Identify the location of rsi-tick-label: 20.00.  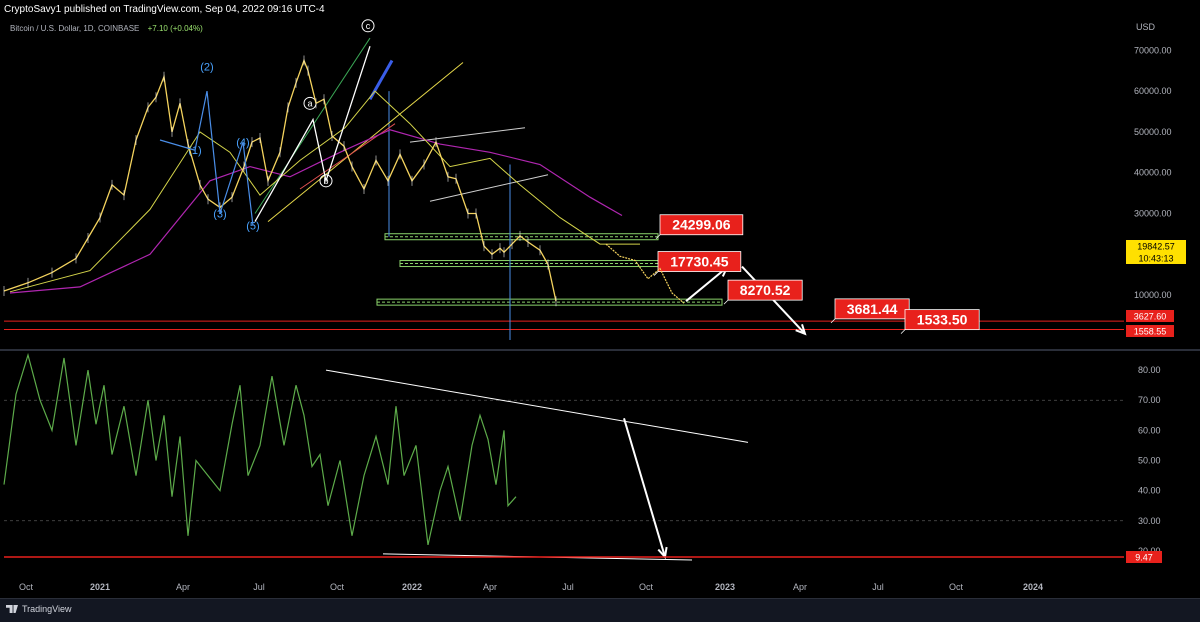
(1149, 551).